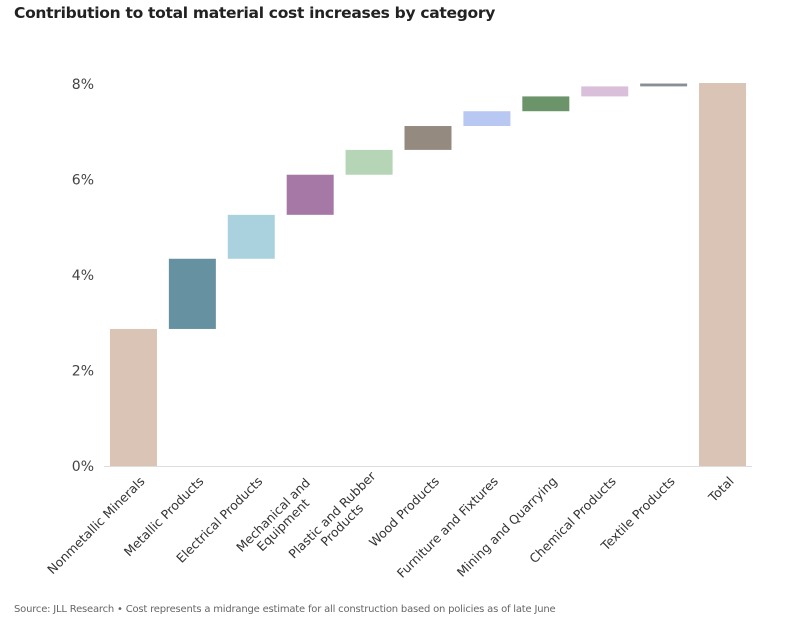 This screenshot has height=644, width=800. I want to click on y-tick-label: 8%, so click(83, 85).